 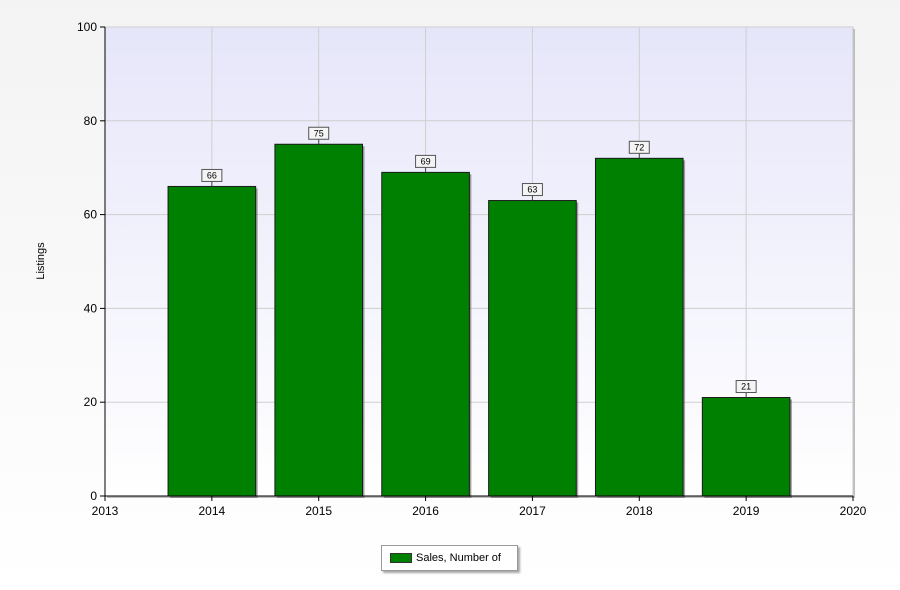 What do you see at coordinates (458, 558) in the screenshot?
I see `legend-label: Sales, Number of` at bounding box center [458, 558].